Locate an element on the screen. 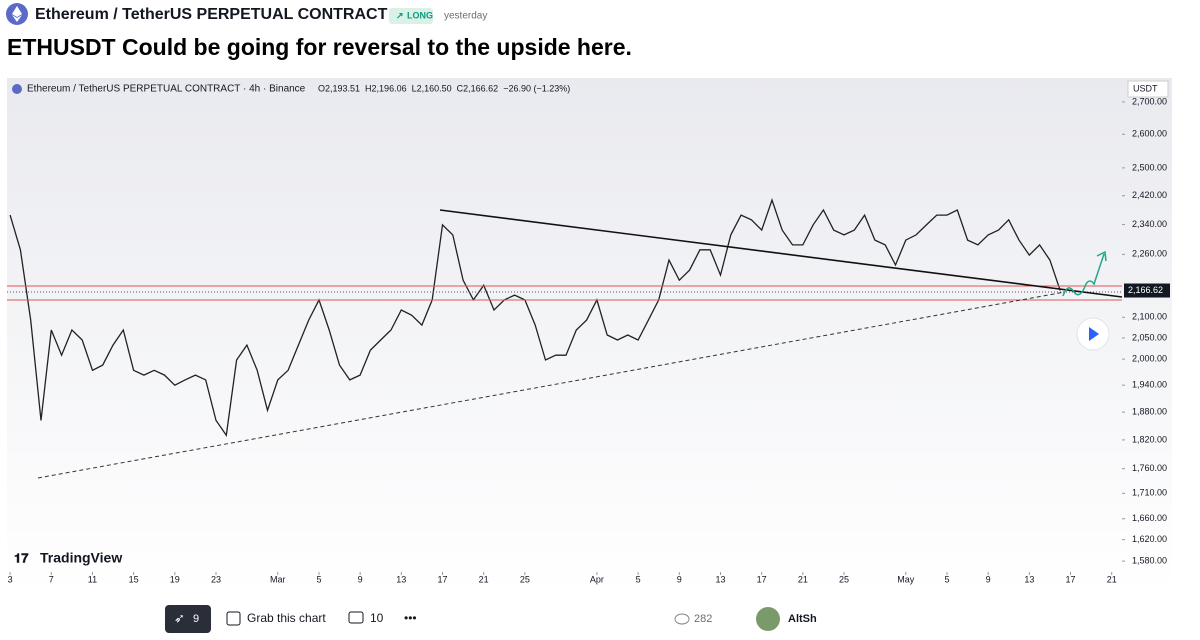 The width and height of the screenshot is (1200, 640). y-tick-label: 1,620.00 is located at coordinates (1149, 539).